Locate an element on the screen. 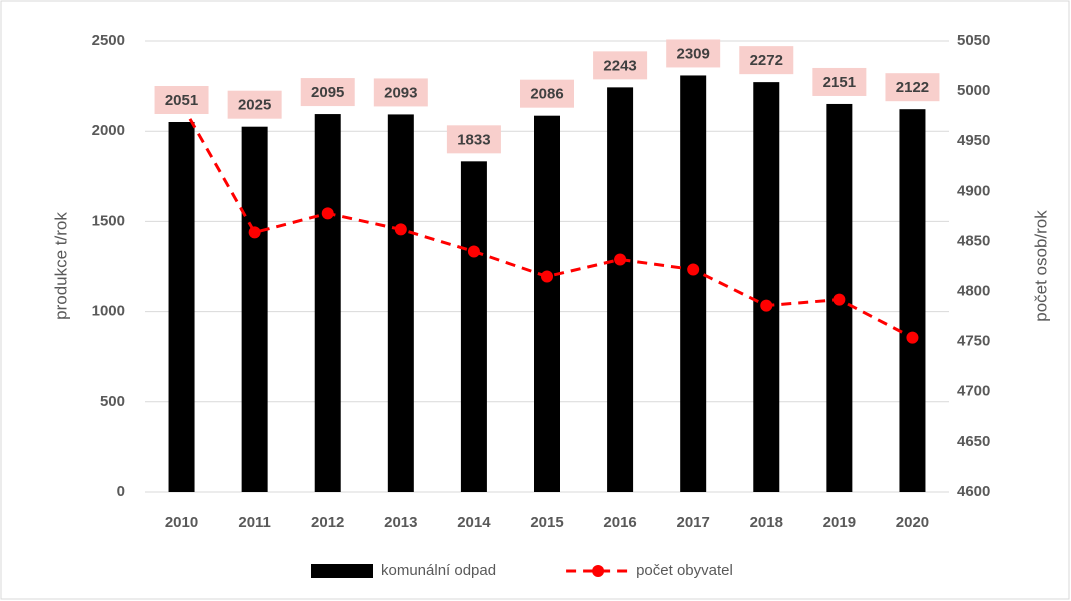 The width and height of the screenshot is (1071, 601). x-tick-label: 2018 is located at coordinates (766, 522).